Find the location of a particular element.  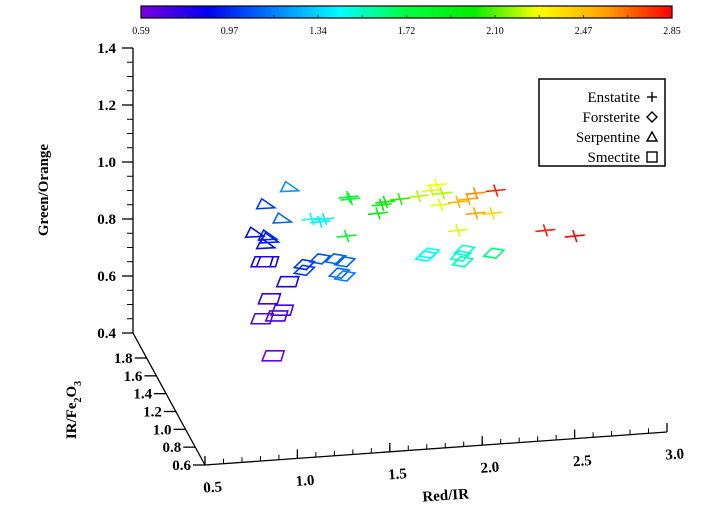

series-serpentine is located at coordinates (273, 215).